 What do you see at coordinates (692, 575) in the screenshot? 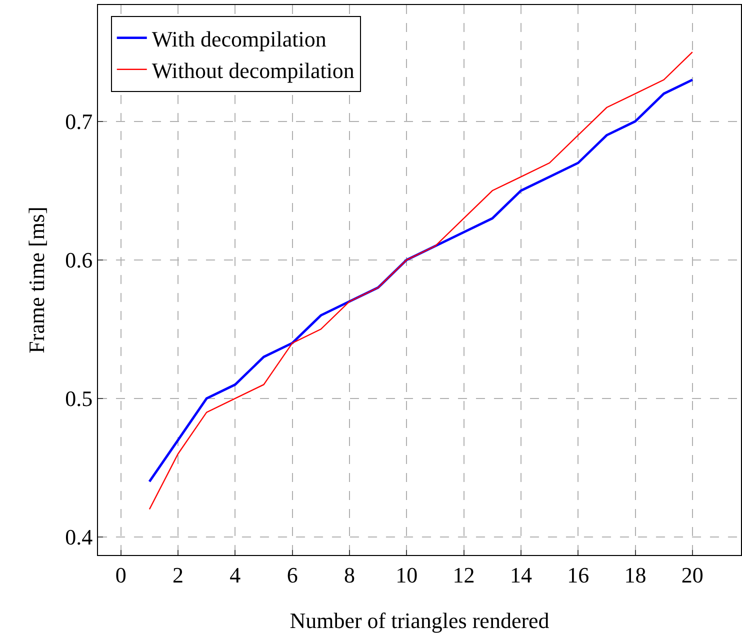
I see `x-tick-label: 20` at bounding box center [692, 575].